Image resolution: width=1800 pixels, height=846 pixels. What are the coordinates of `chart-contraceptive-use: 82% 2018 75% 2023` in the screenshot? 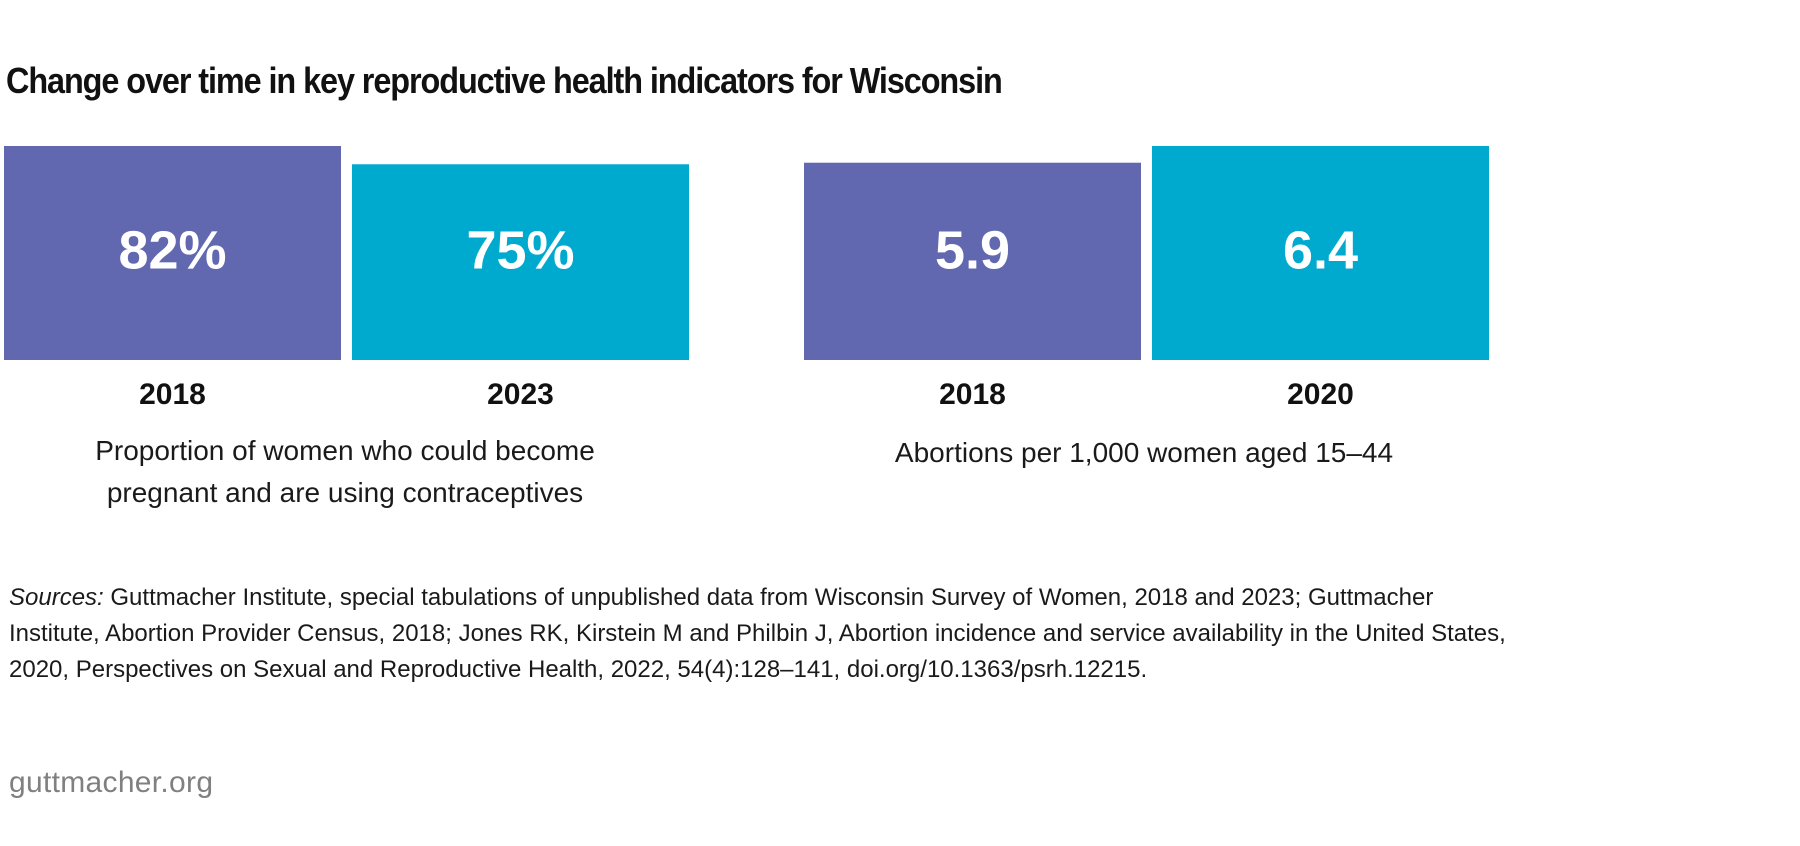 It's located at (349, 270).